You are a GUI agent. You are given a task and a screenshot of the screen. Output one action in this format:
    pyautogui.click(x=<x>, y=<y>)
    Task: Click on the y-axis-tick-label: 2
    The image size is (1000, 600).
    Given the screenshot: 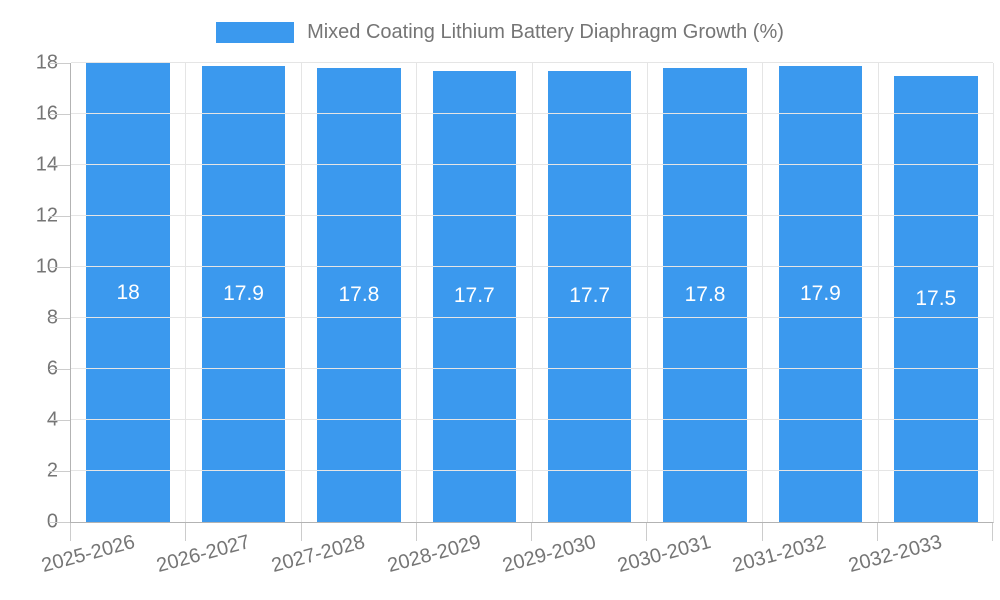 What is the action you would take?
    pyautogui.click(x=29, y=471)
    